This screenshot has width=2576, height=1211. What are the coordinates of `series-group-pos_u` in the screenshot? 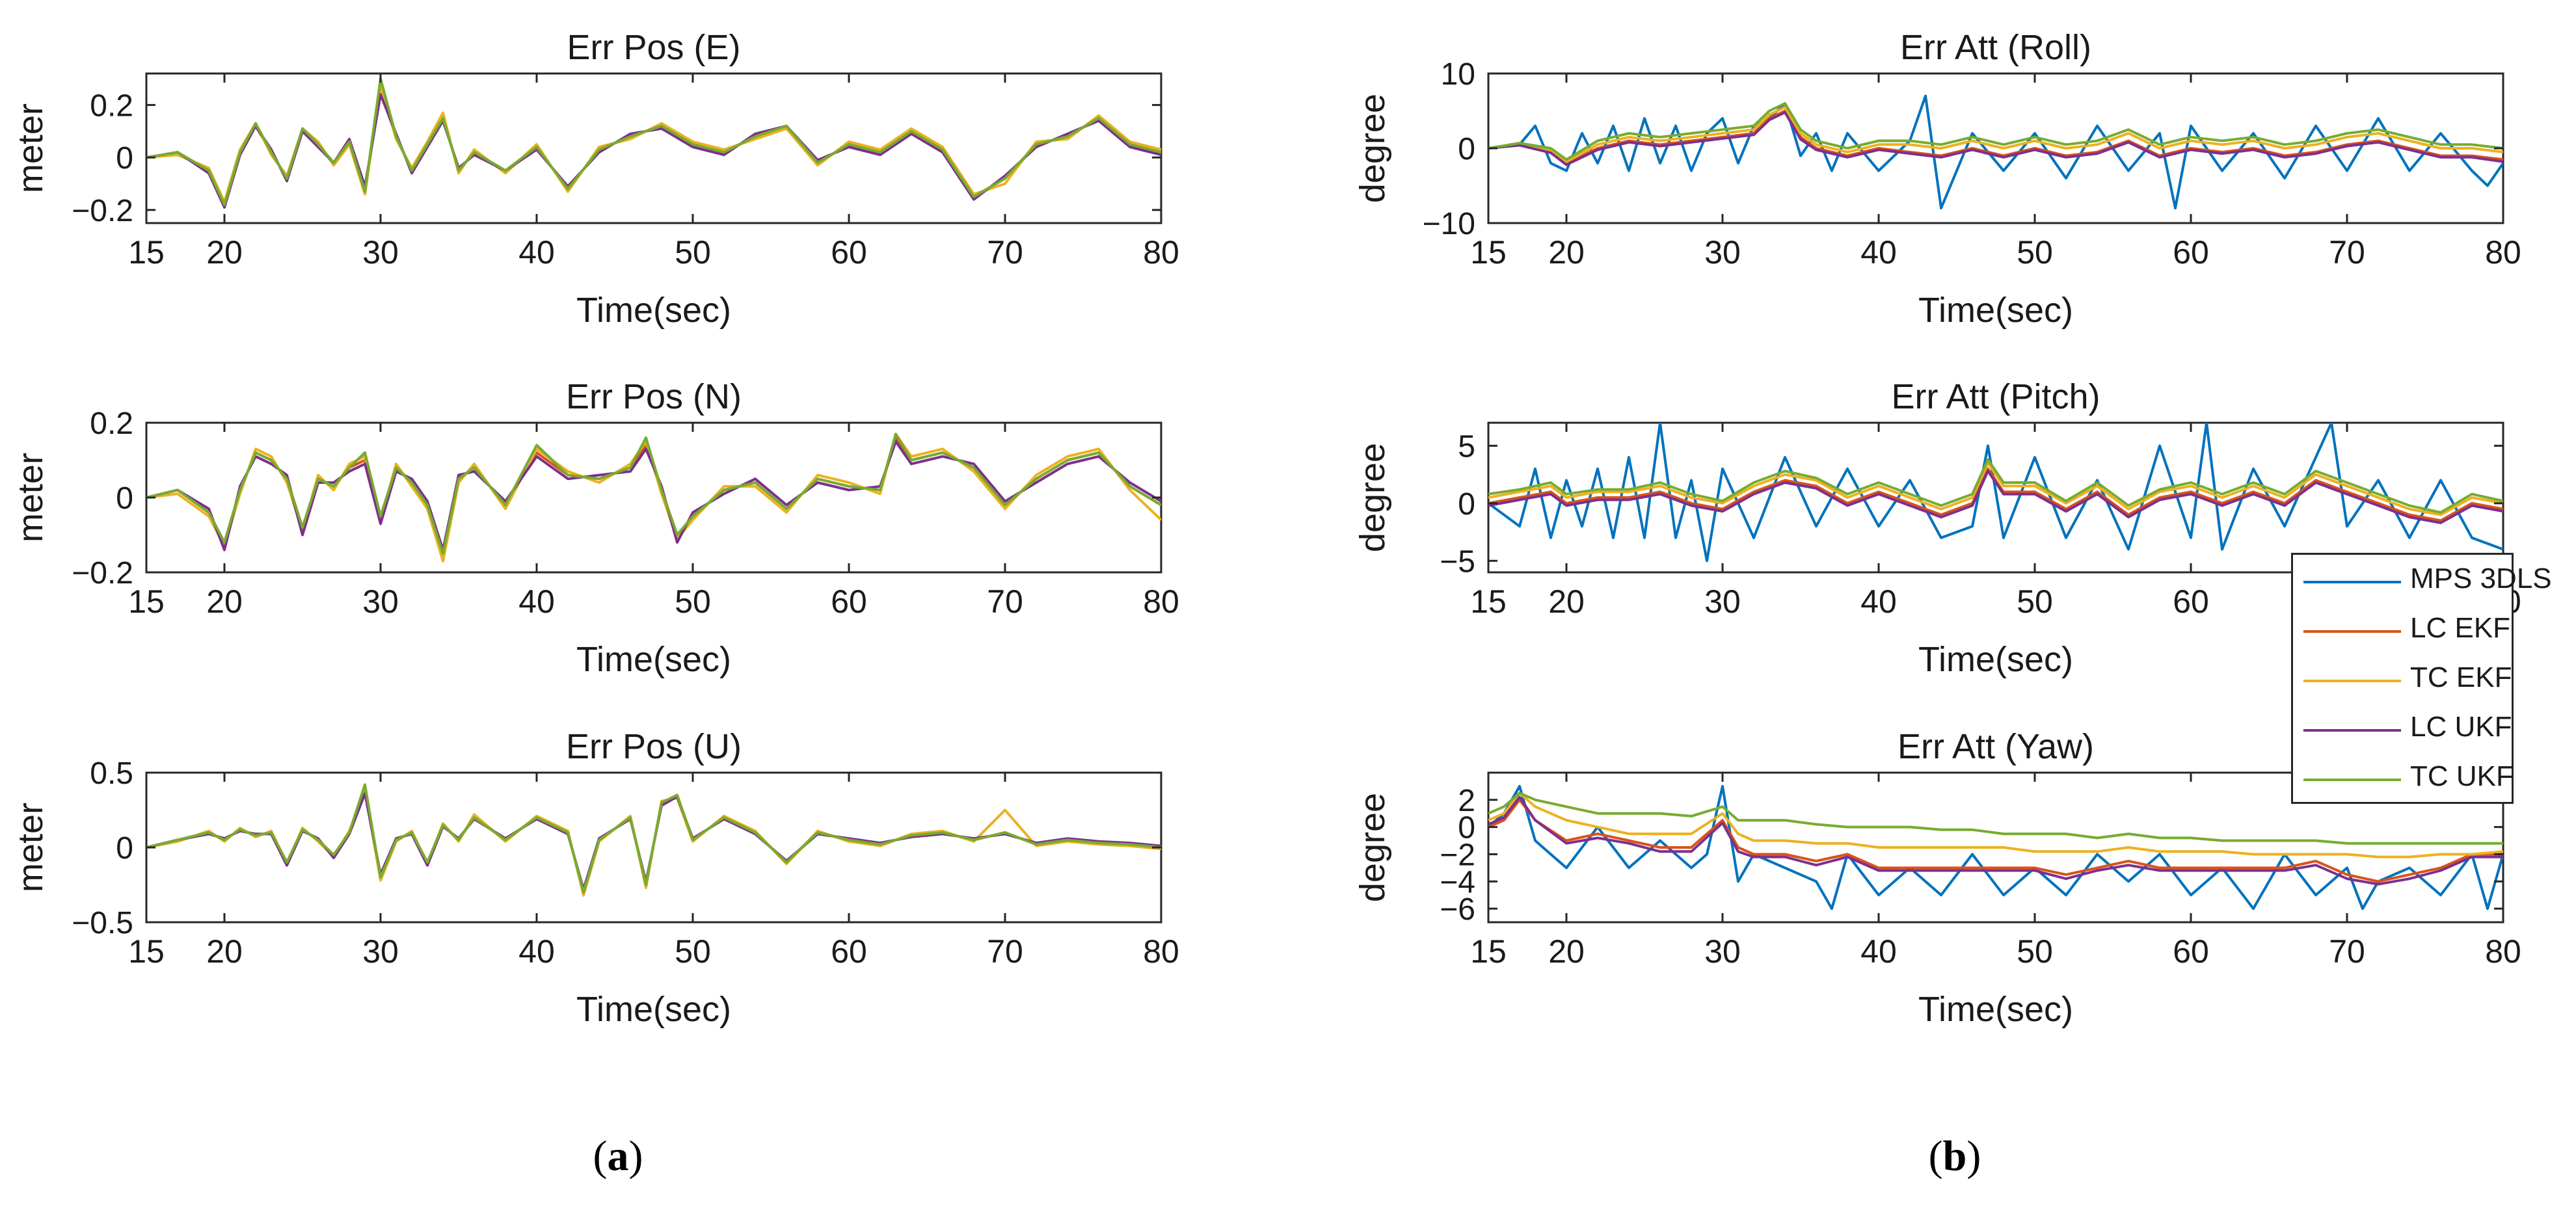 It's located at (653, 840).